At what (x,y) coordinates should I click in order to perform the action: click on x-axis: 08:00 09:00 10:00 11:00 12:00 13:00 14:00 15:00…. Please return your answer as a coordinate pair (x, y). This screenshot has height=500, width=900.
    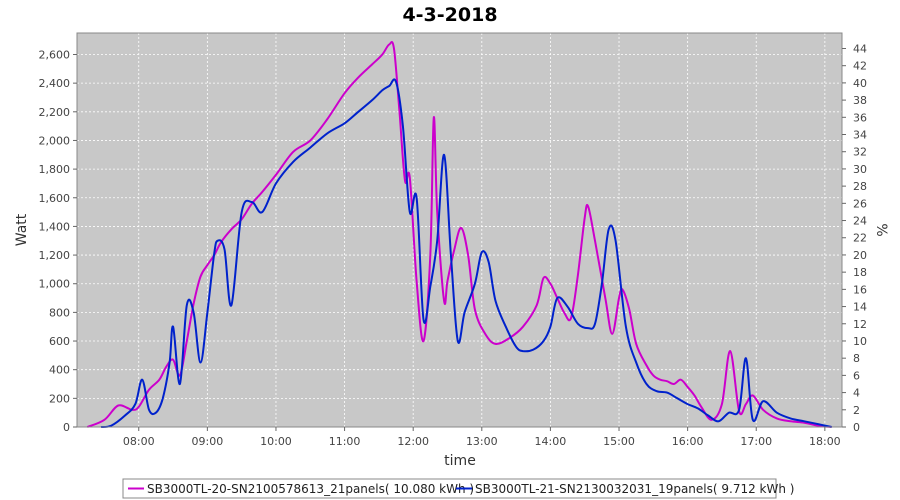
    Looking at the image, I should click on (482, 437).